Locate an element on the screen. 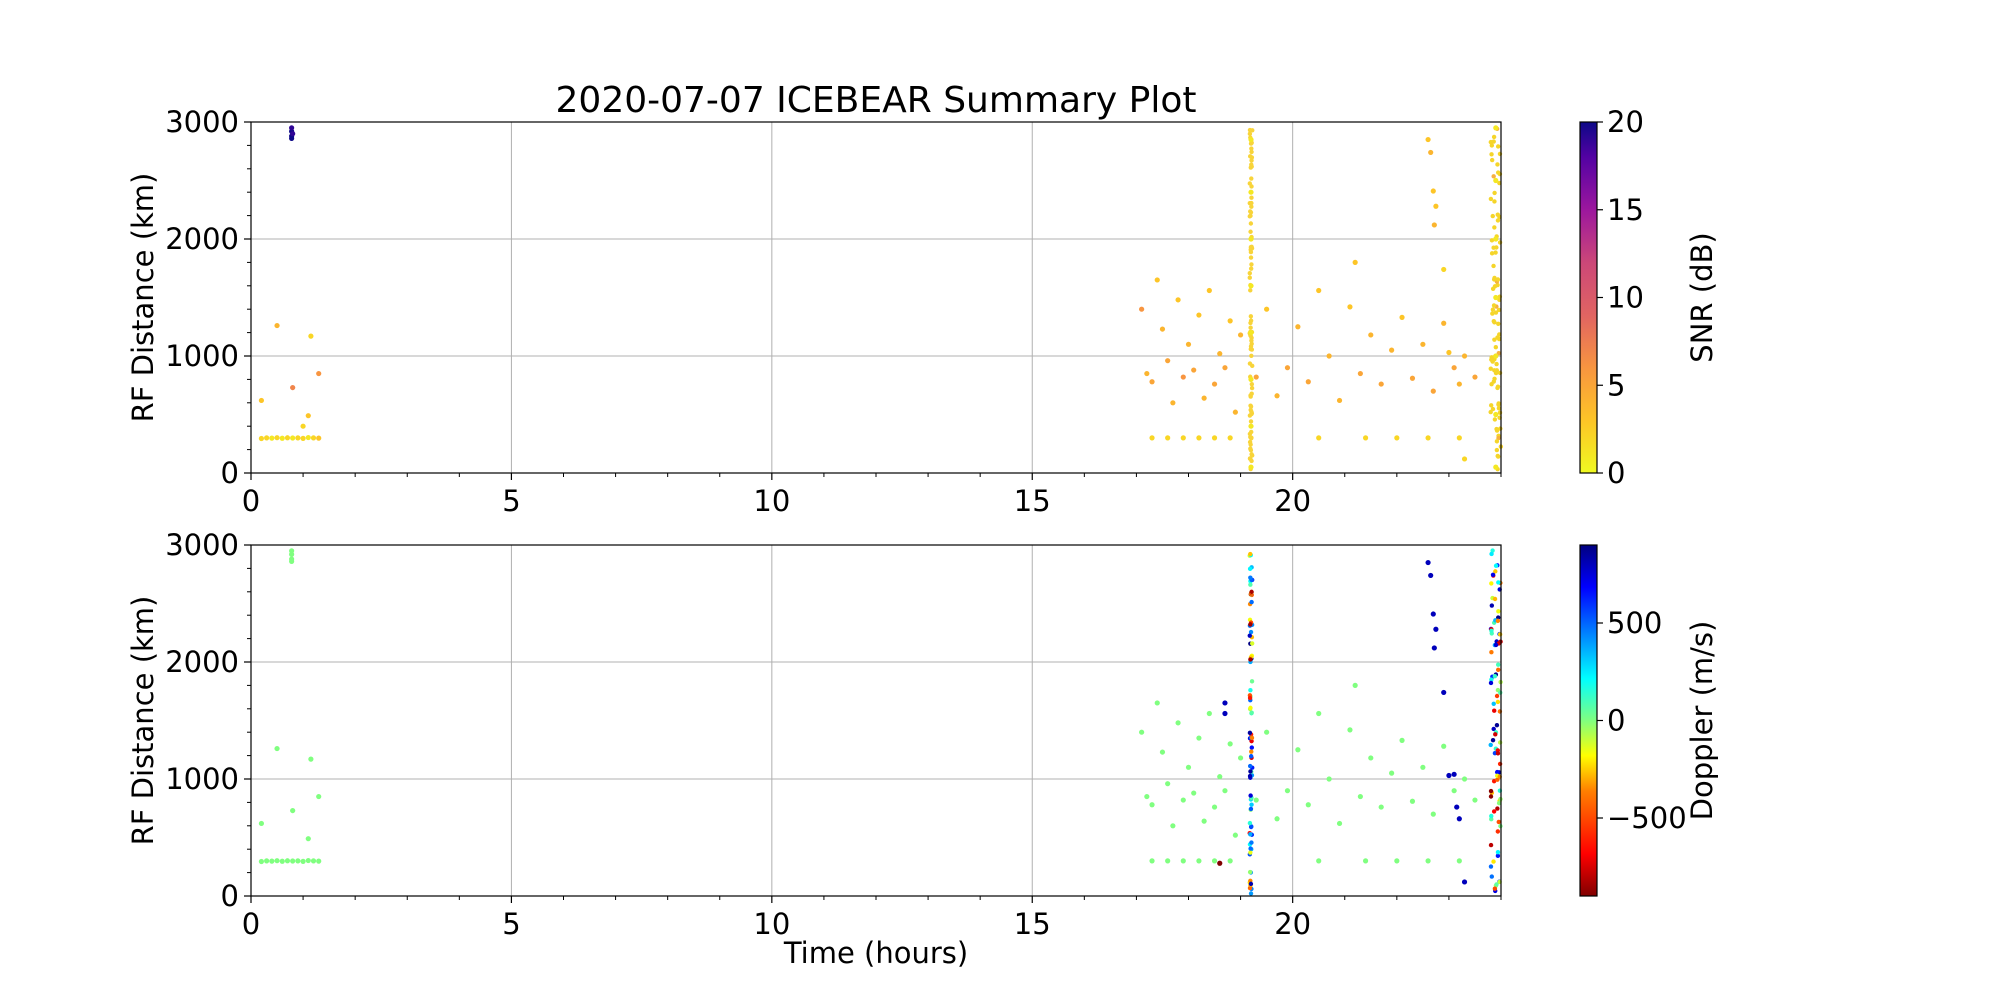 Image resolution: width=2000 pixels, height=1000 pixels. colorbar-tick-label: −500 is located at coordinates (1647, 818).